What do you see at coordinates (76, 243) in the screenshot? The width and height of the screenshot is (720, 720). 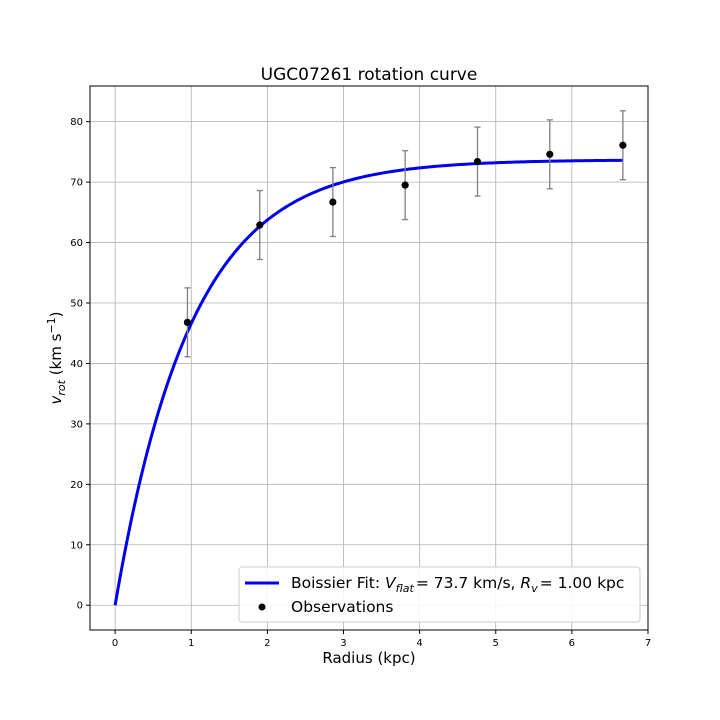 I see `y-tick-label: 60` at bounding box center [76, 243].